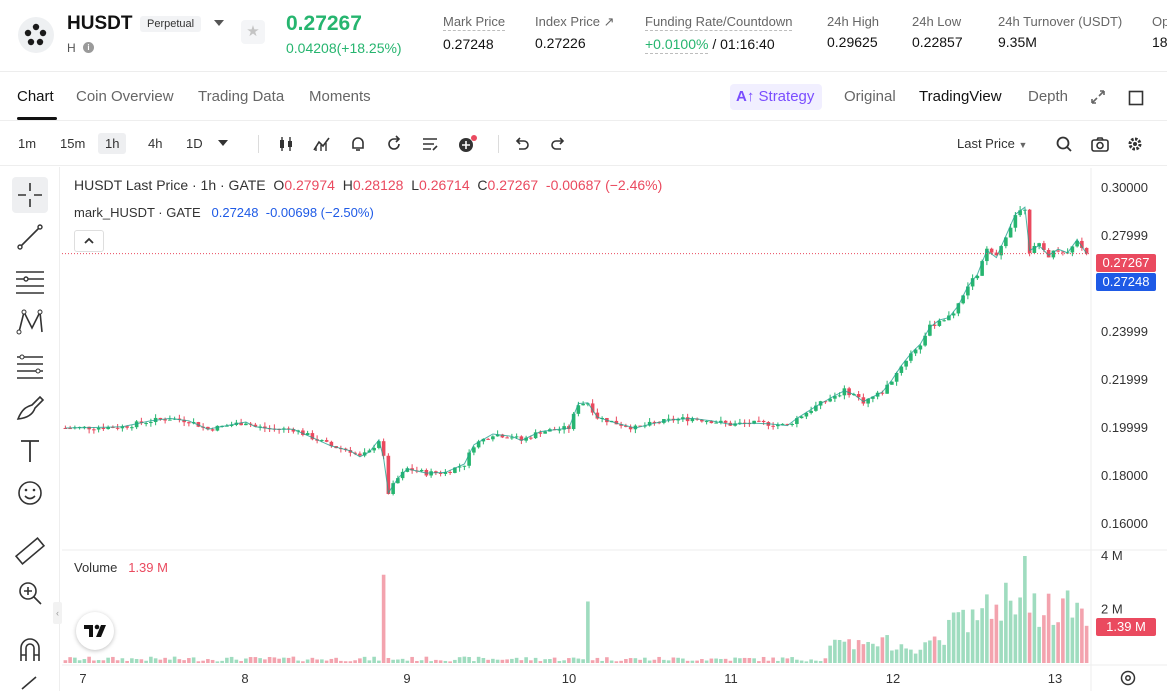 Image resolution: width=1167 pixels, height=691 pixels. I want to click on view-tradingview: TradingView, so click(960, 96).